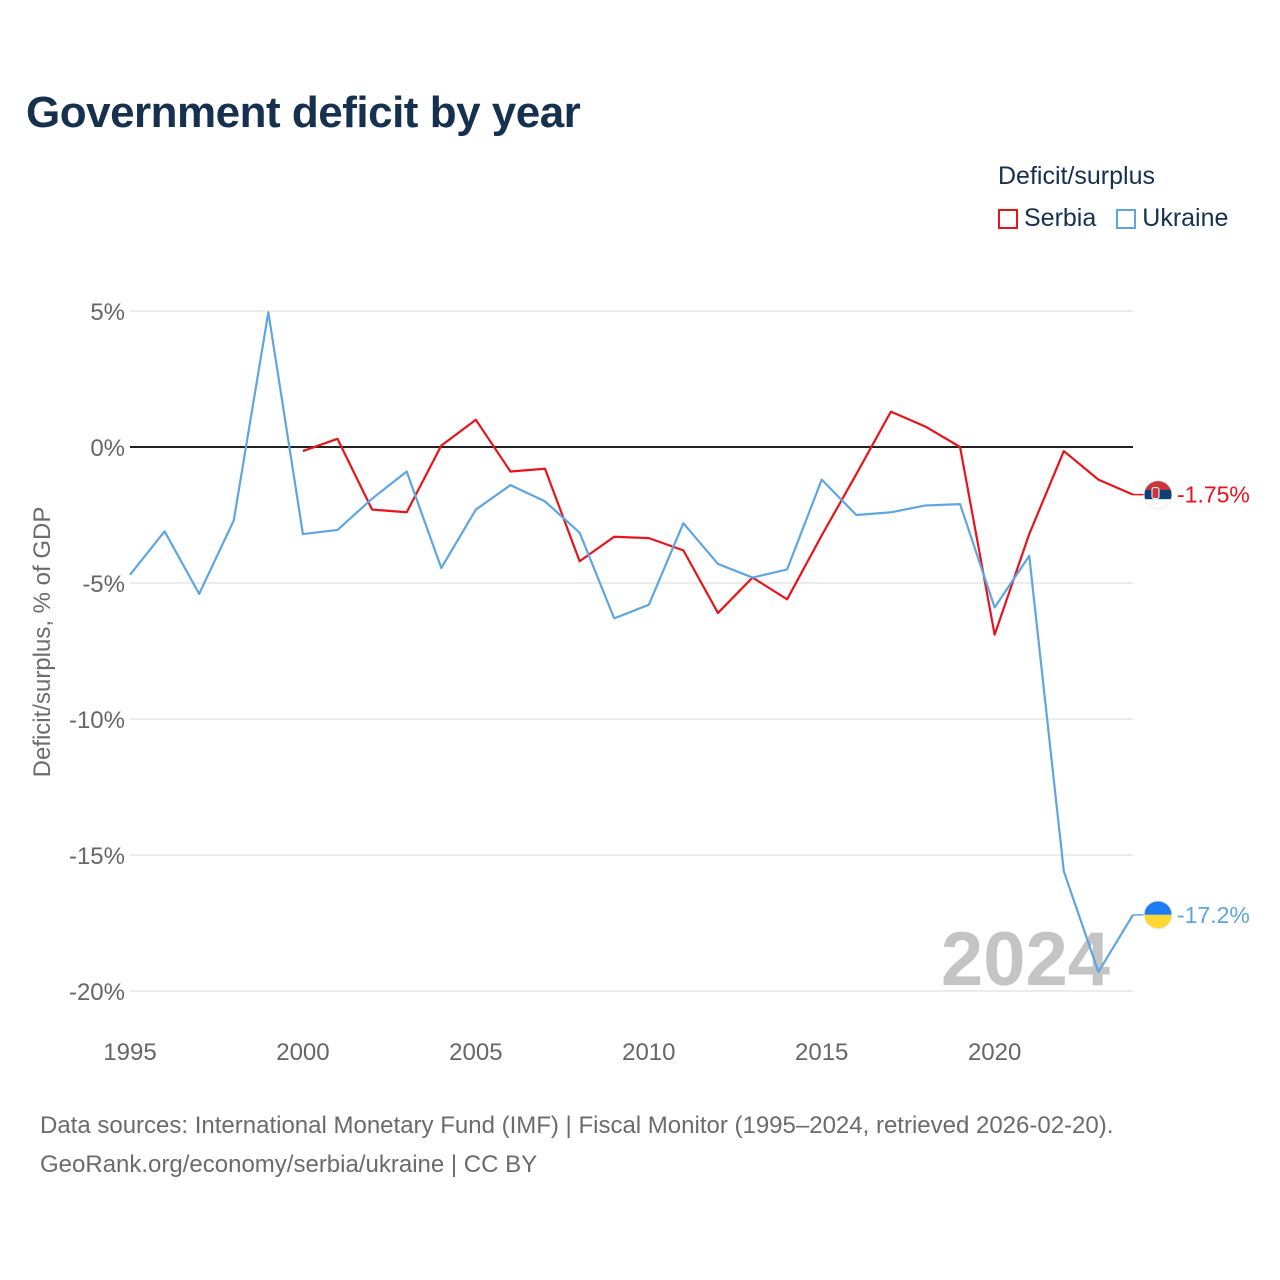 This screenshot has width=1280, height=1280. What do you see at coordinates (97, 652) in the screenshot?
I see `y-axis-ticks: 5% 0% -5% -10% -15% -20%` at bounding box center [97, 652].